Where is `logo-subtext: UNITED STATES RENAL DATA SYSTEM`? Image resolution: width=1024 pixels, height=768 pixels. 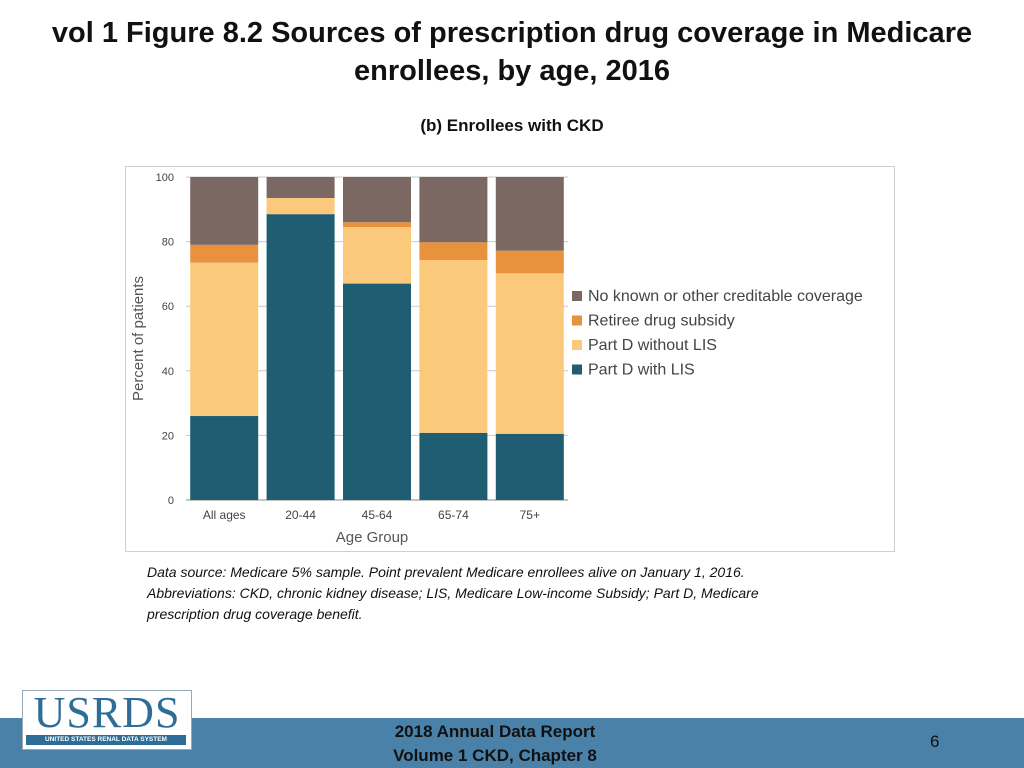
logo-subtext: UNITED STATES RENAL DATA SYSTEM is located at coordinates (106, 739).